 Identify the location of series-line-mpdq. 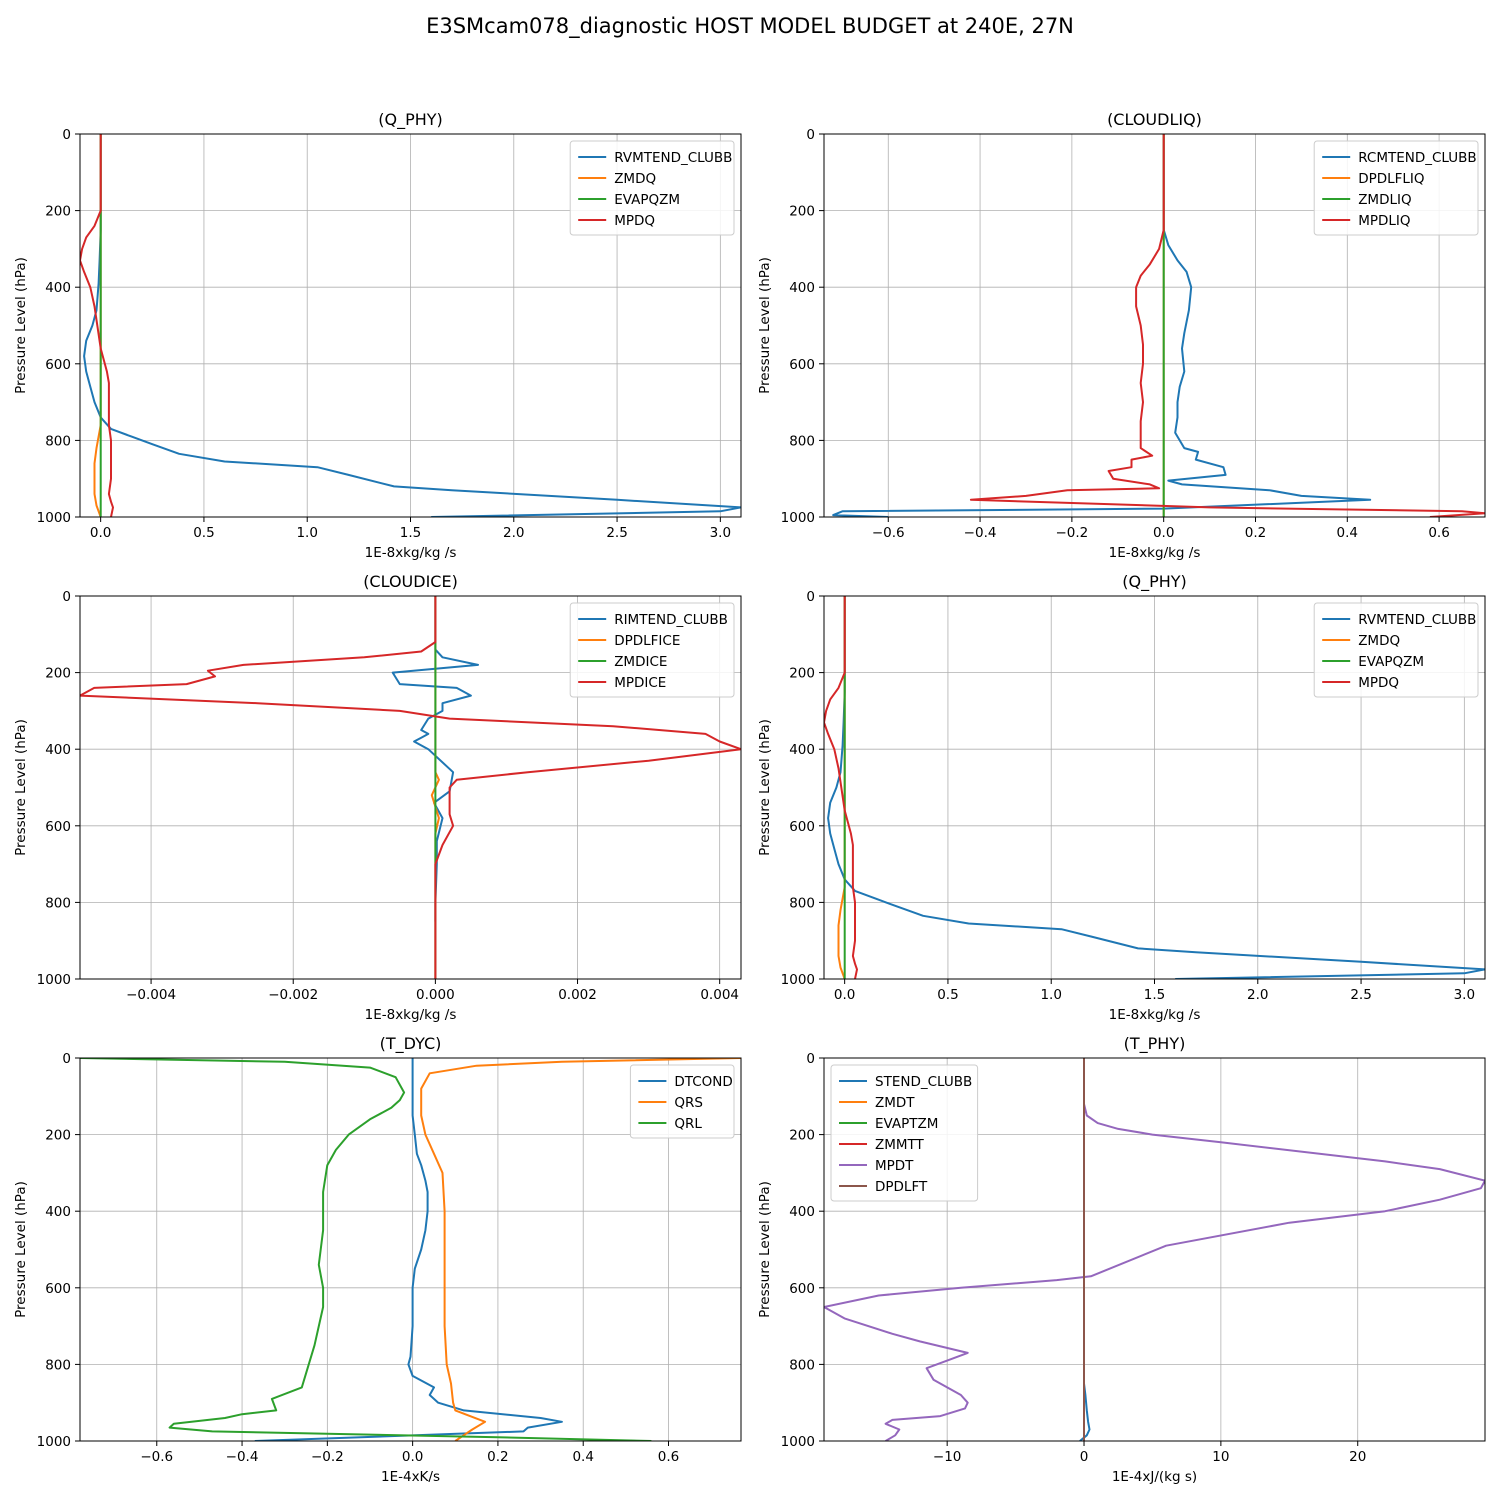
(97, 325).